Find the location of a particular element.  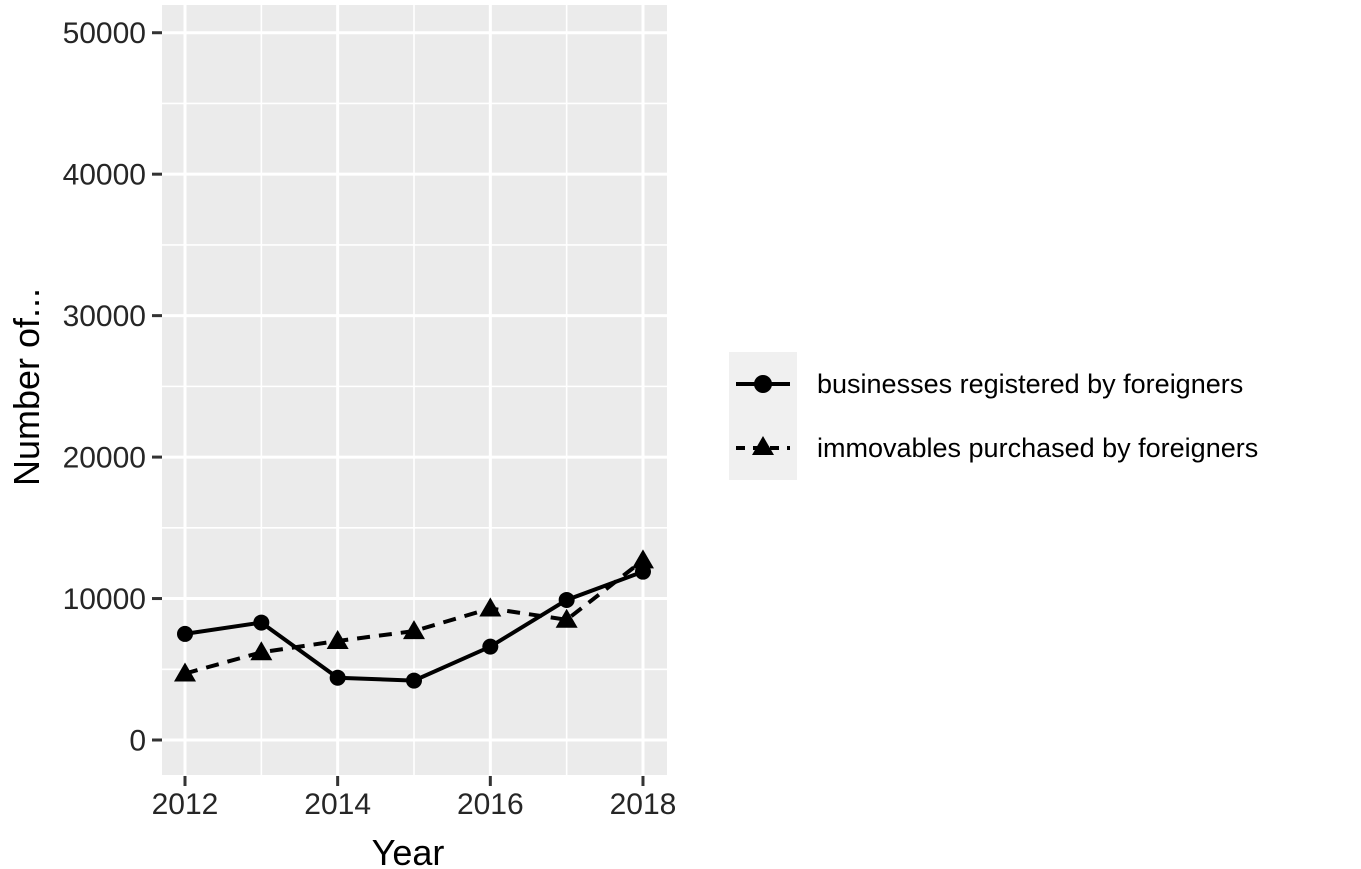

legend-key-dashed-triangle-icon is located at coordinates (763, 448).